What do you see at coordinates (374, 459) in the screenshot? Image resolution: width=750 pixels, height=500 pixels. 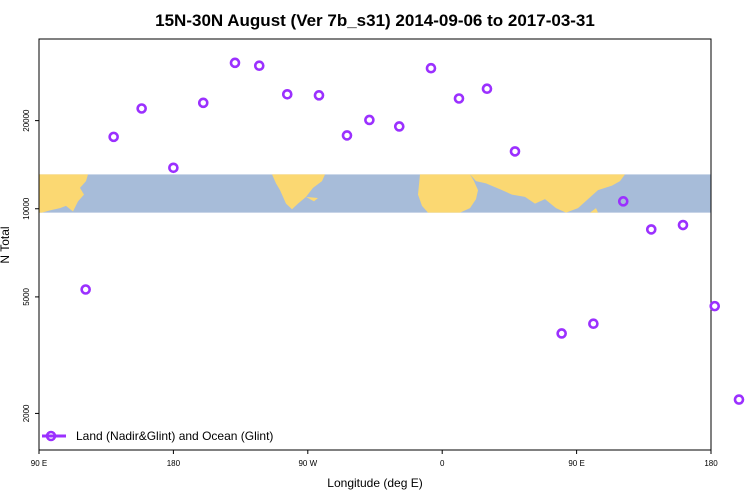 I see `x-axis: 90 E 180 90 W 0 90 E 180` at bounding box center [374, 459].